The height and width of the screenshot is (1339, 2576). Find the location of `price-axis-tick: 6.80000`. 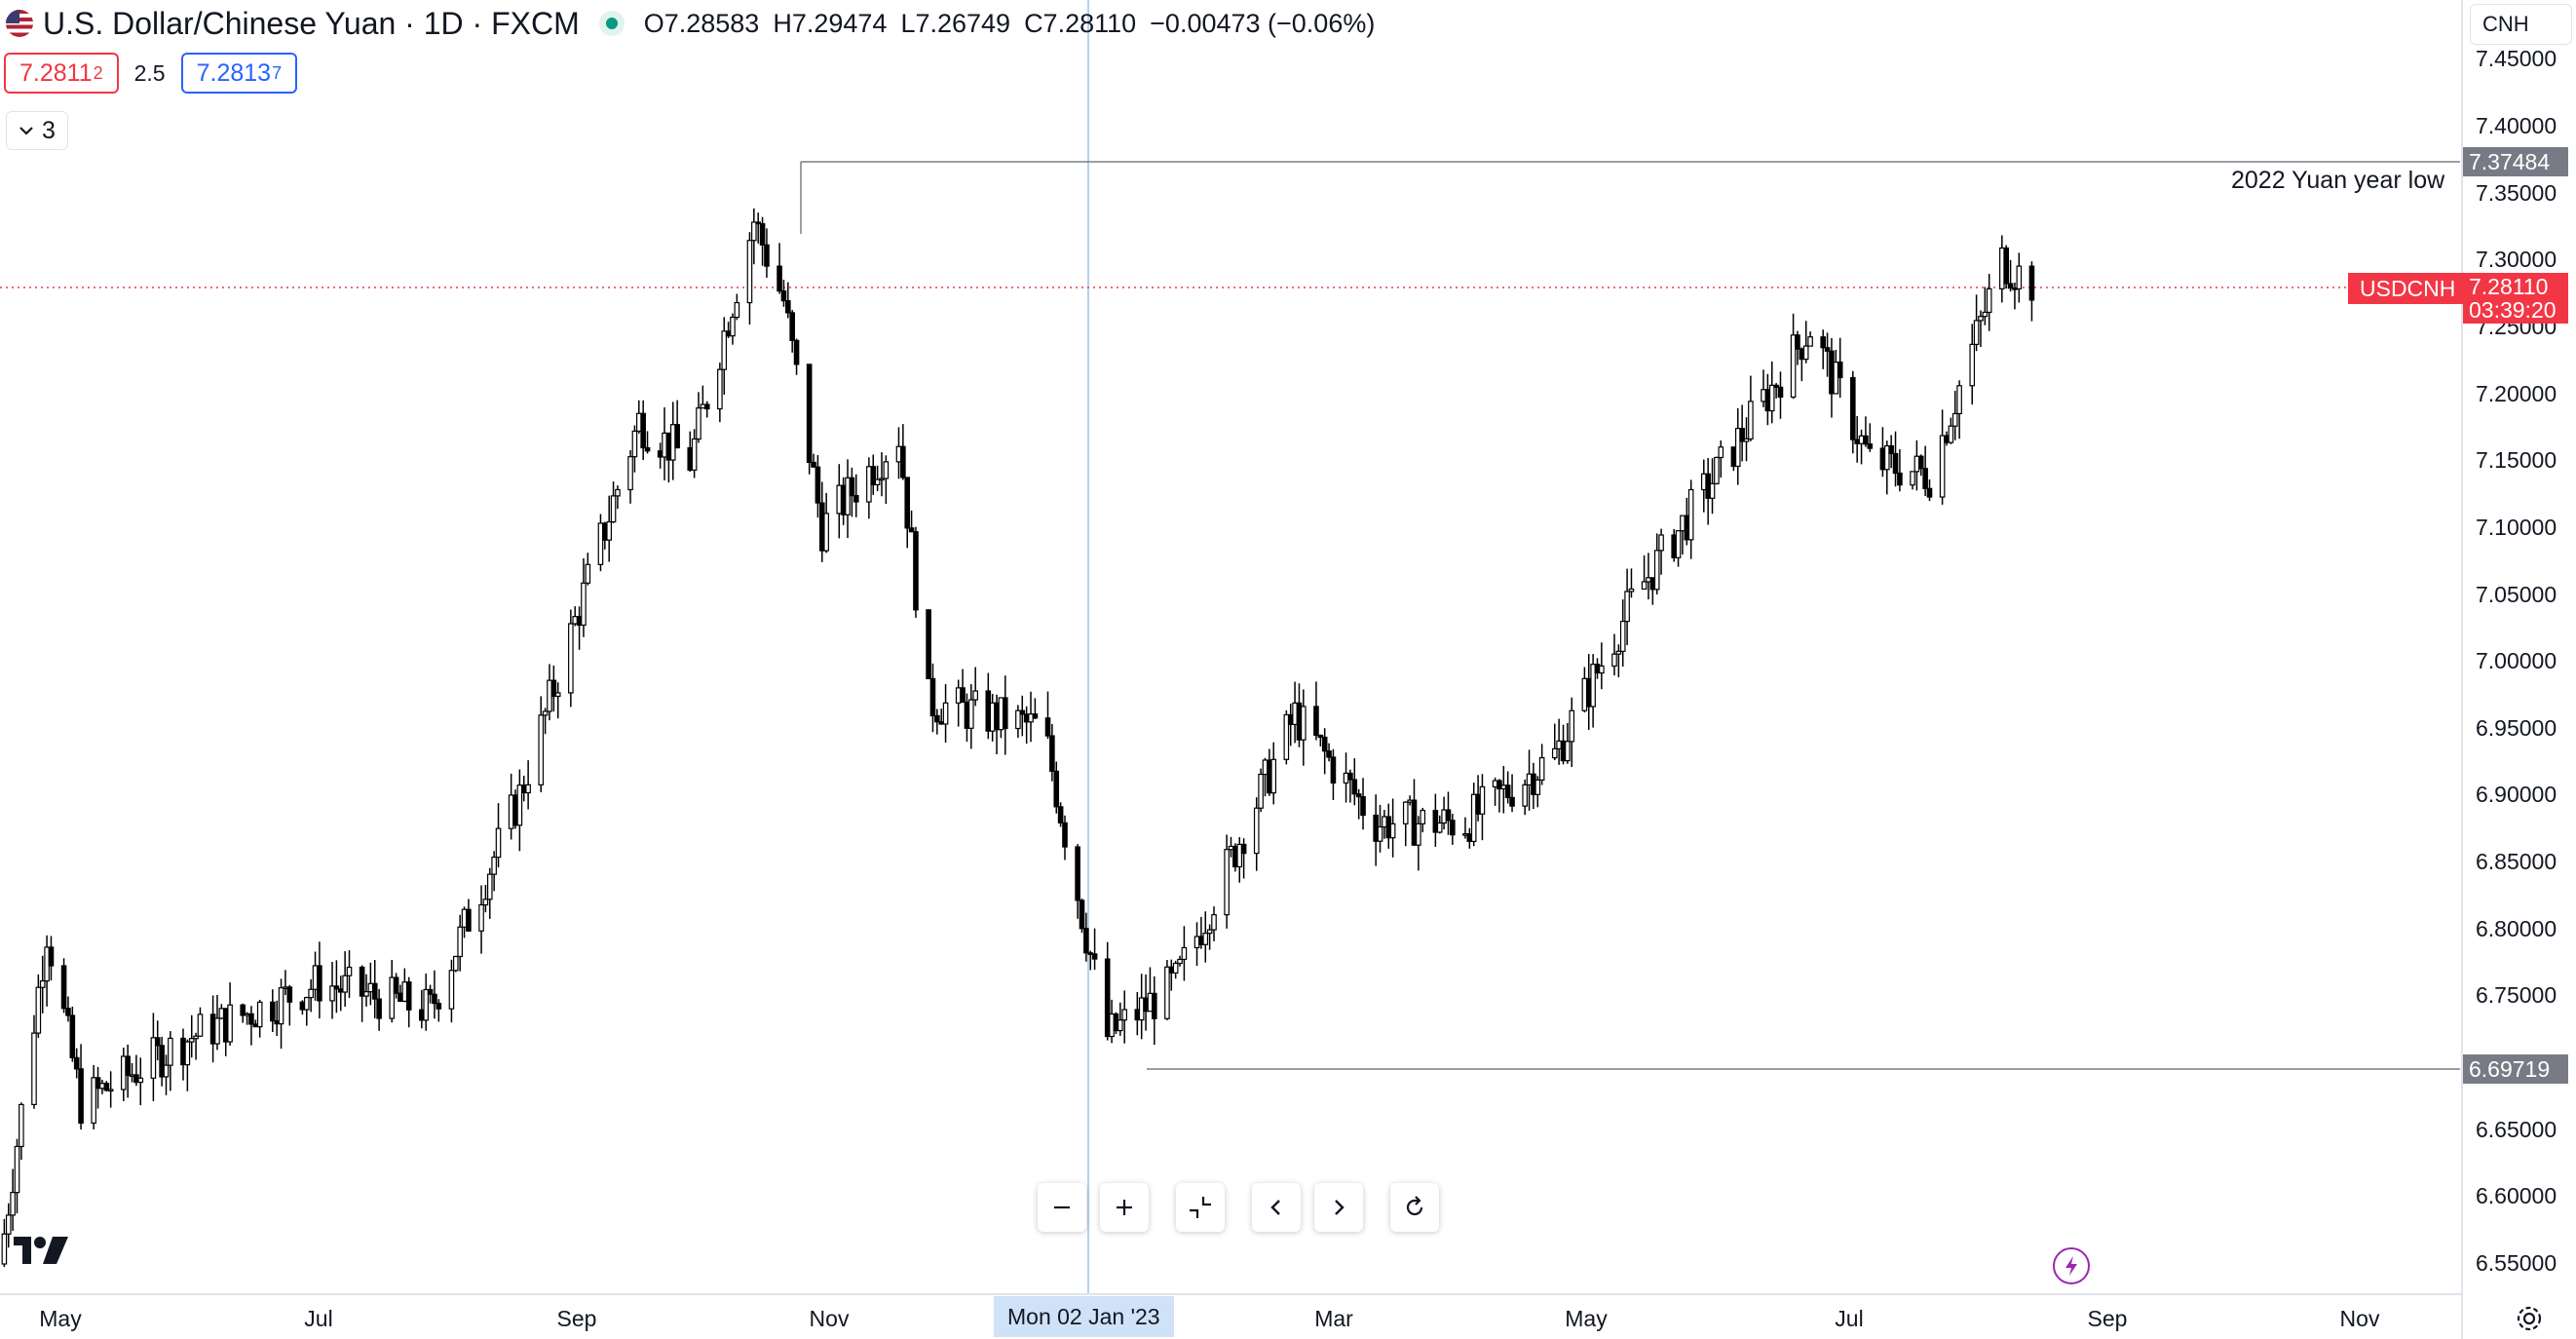

price-axis-tick: 6.80000 is located at coordinates (2516, 928).